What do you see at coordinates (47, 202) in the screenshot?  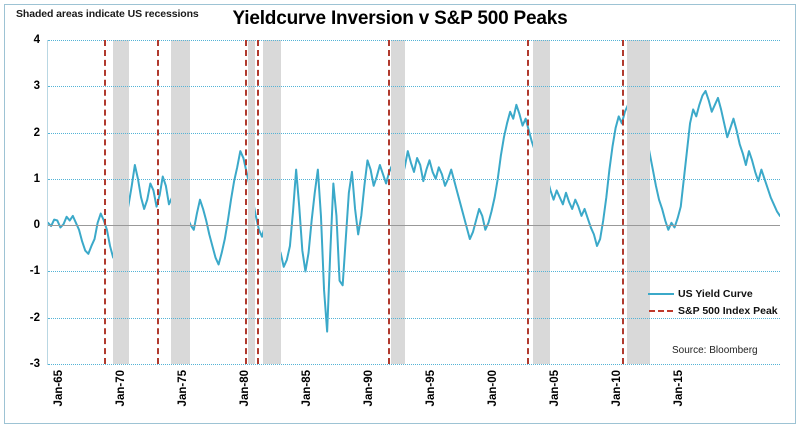 I see `y-axis-line` at bounding box center [47, 202].